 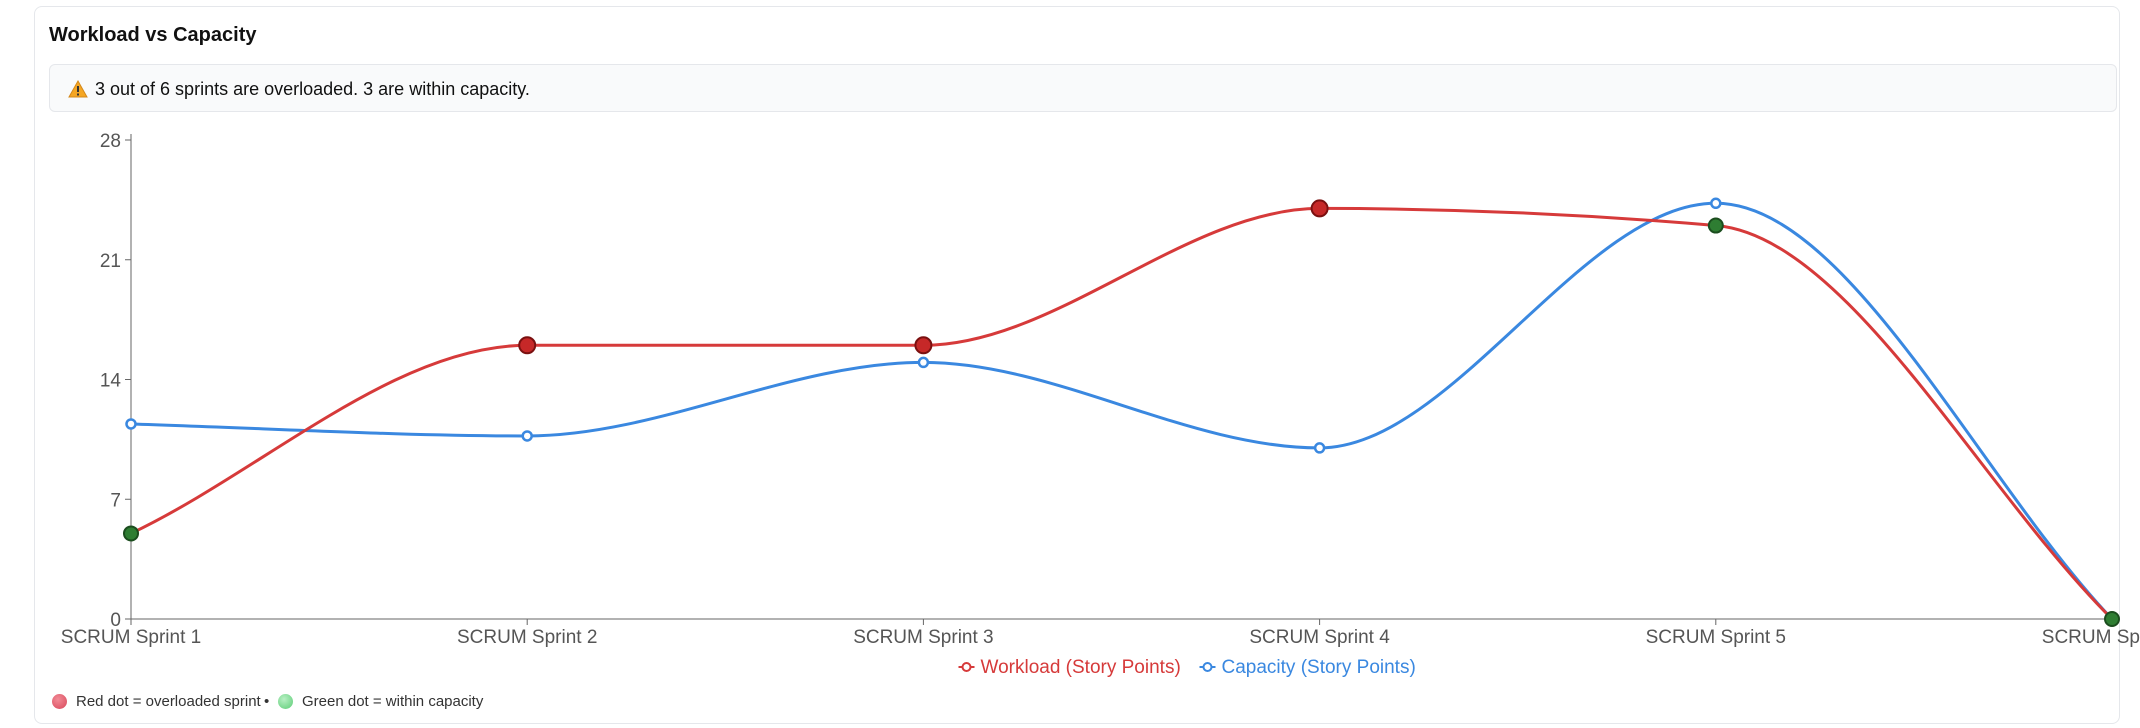 What do you see at coordinates (923, 637) in the screenshot?
I see `x-tick-label: SCRUM Sprint 3` at bounding box center [923, 637].